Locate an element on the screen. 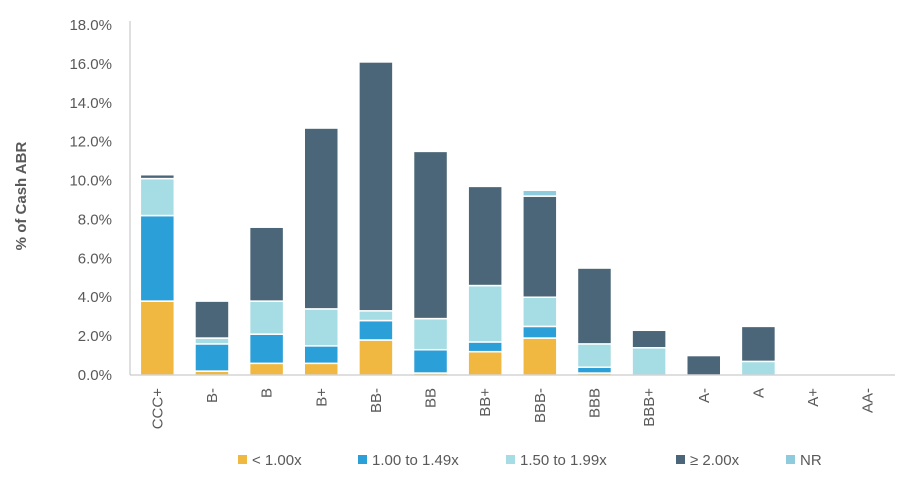 This screenshot has width=899, height=477. x-tick-label: A is located at coordinates (758, 393).